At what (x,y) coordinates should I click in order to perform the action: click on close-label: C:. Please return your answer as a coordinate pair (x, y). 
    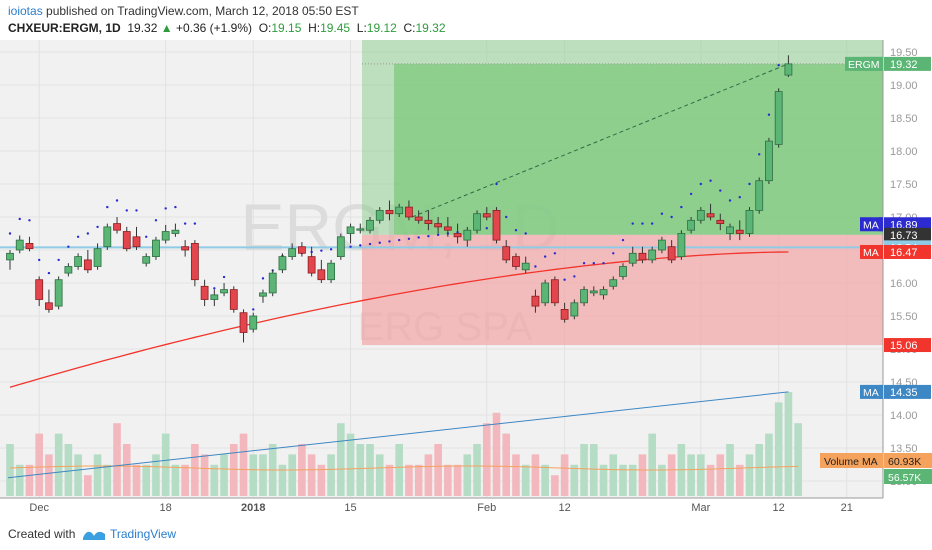
    Looking at the image, I should click on (409, 28).